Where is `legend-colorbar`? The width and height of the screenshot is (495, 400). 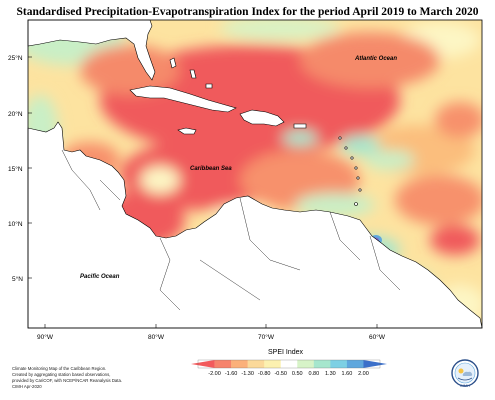
legend-colorbar is located at coordinates (289, 364).